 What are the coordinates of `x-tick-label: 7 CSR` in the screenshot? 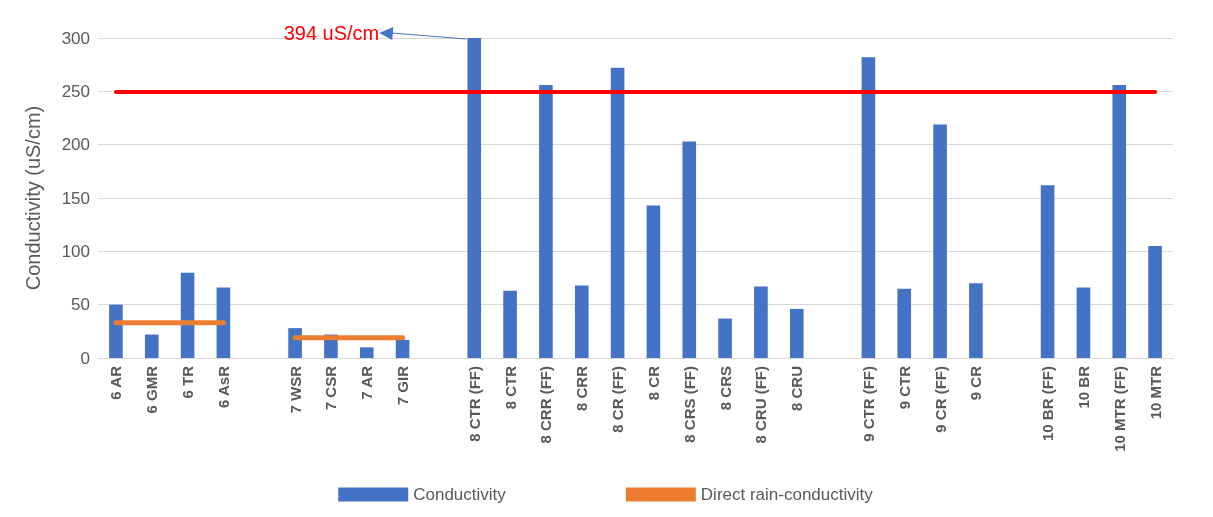 It's located at (331, 388).